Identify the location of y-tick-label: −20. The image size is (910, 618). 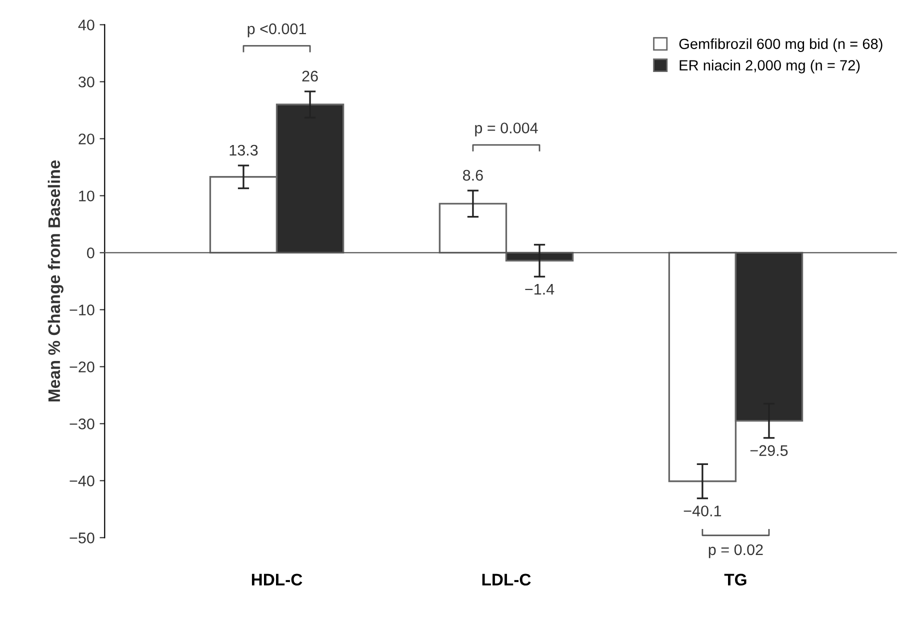
(82, 367).